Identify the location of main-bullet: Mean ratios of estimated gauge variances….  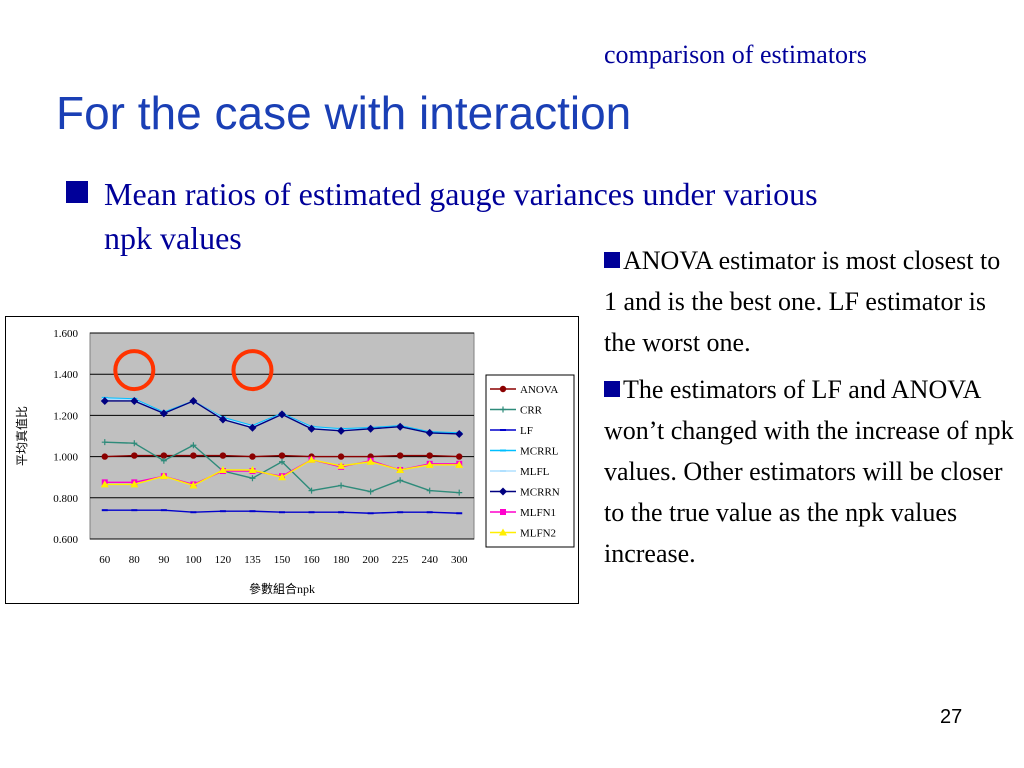
(466, 216).